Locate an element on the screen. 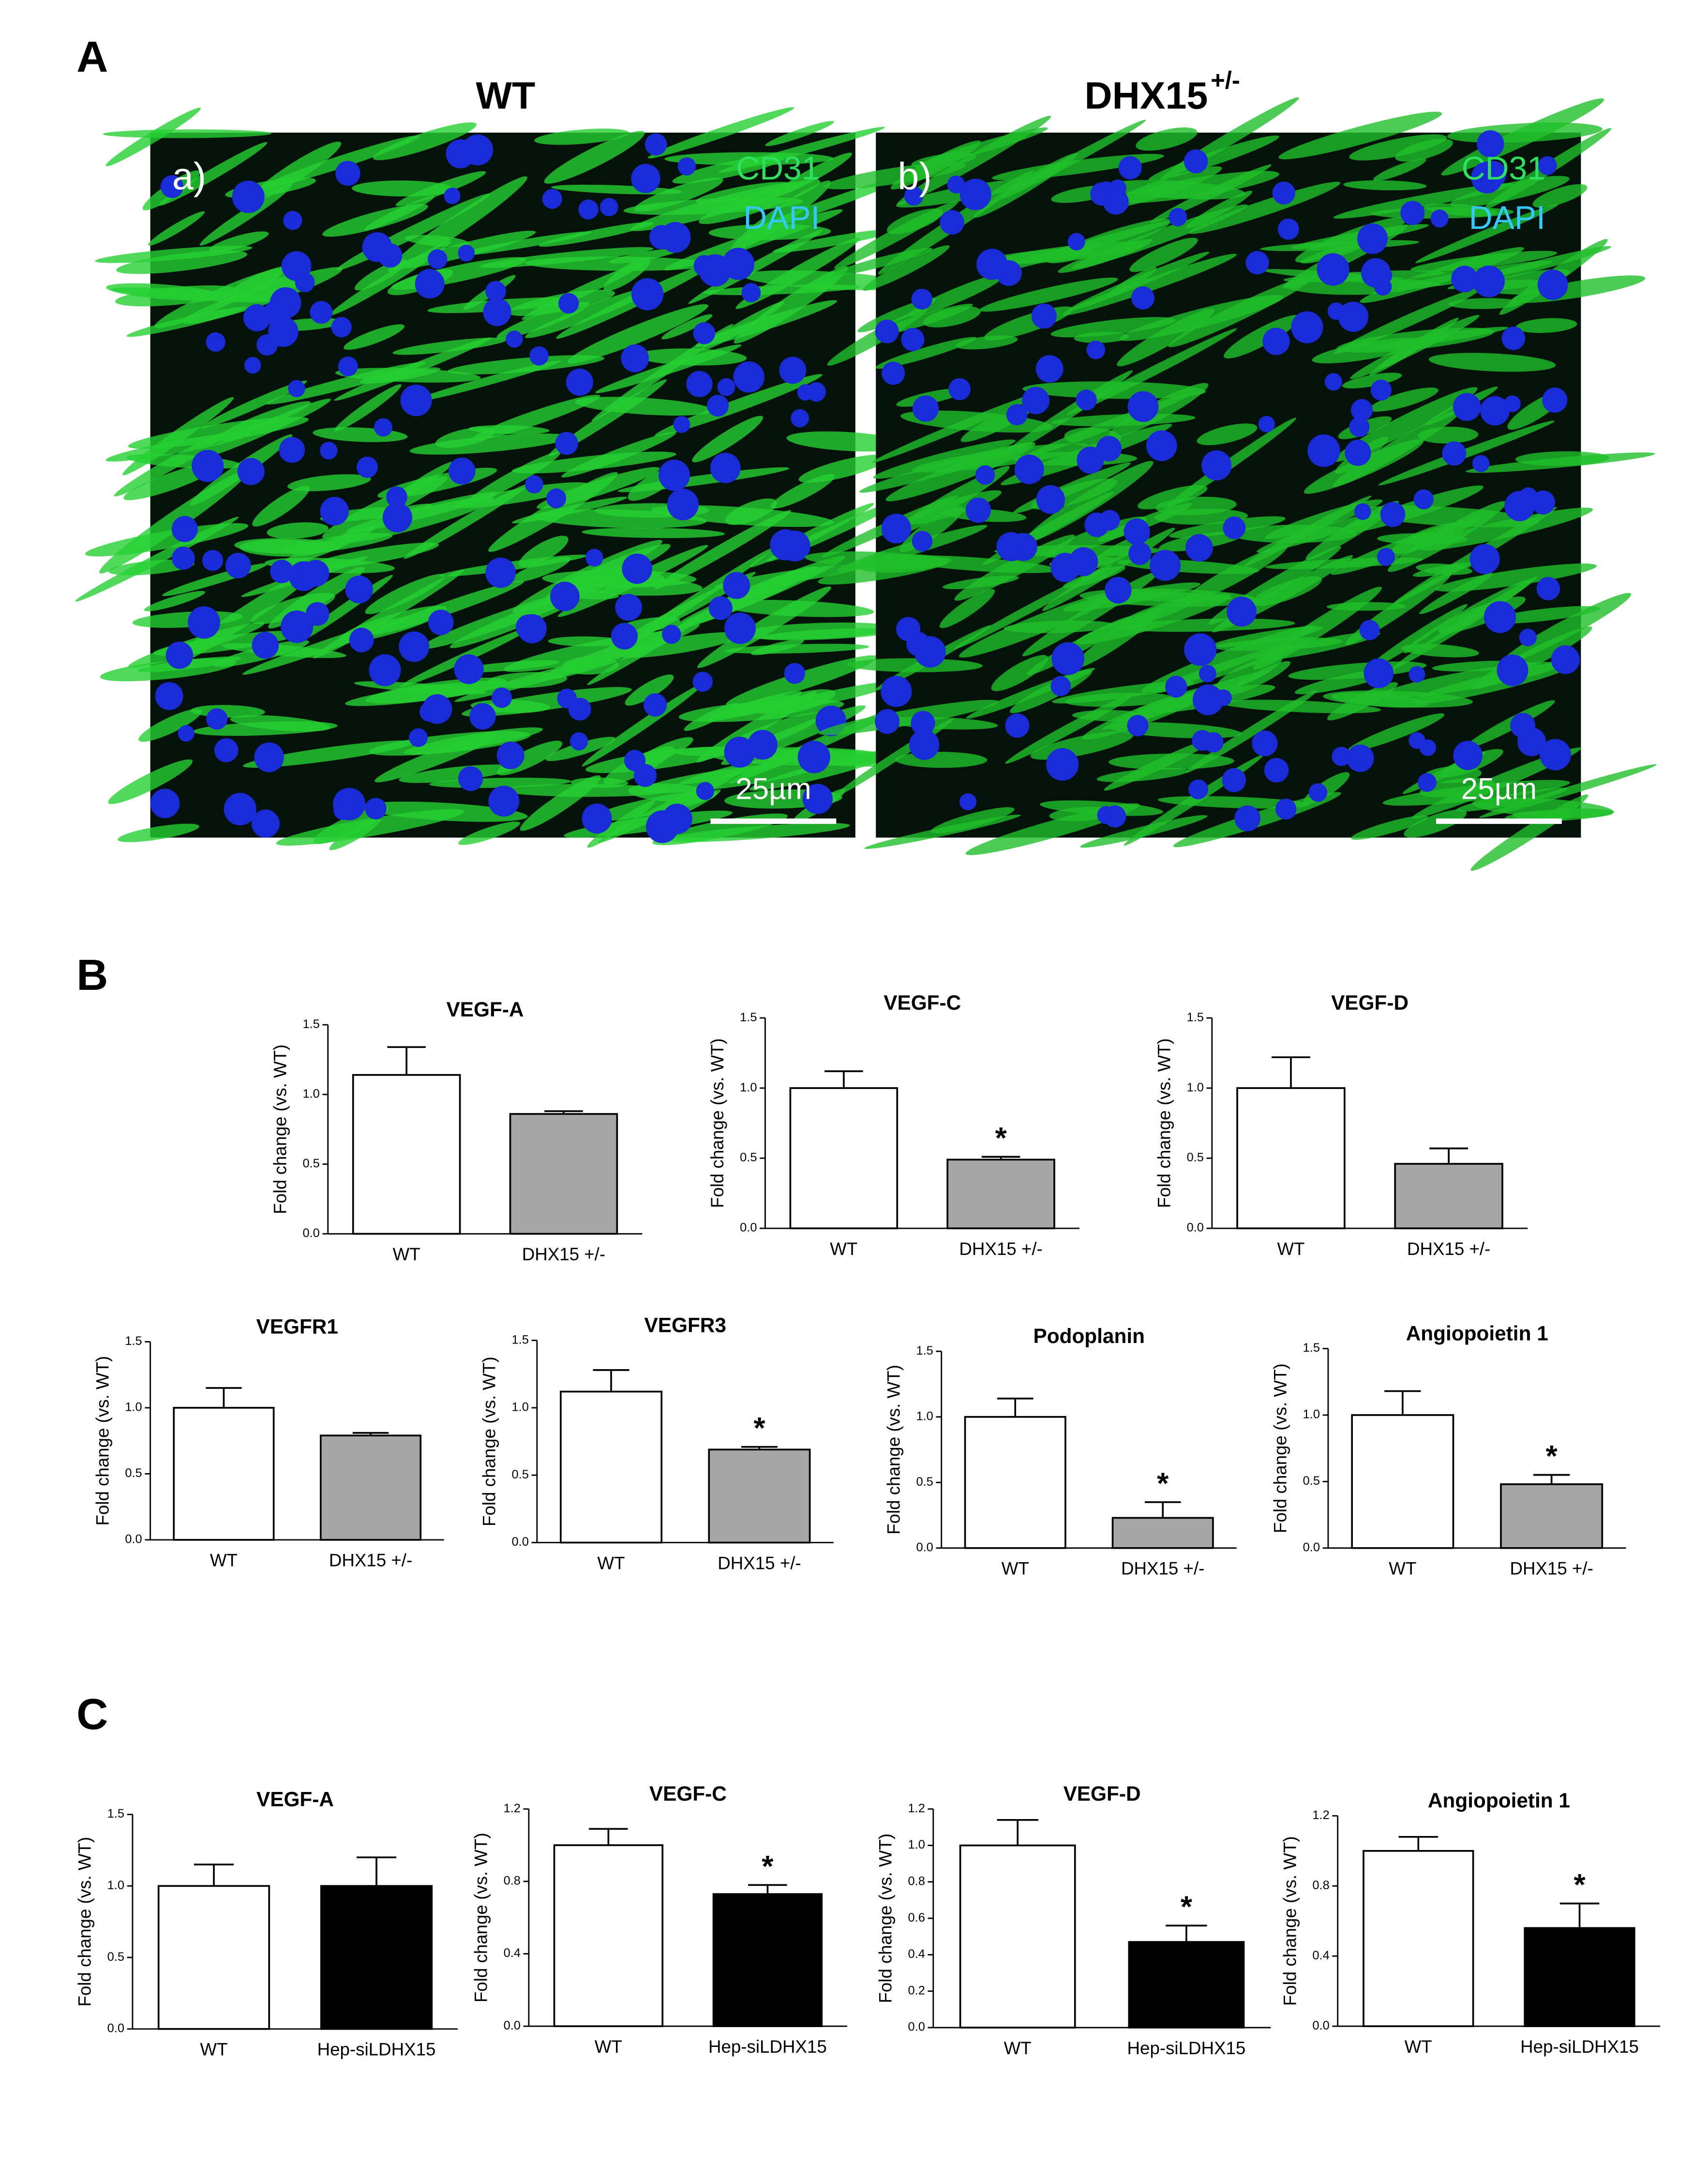  significance: * is located at coordinates (1187, 1907).